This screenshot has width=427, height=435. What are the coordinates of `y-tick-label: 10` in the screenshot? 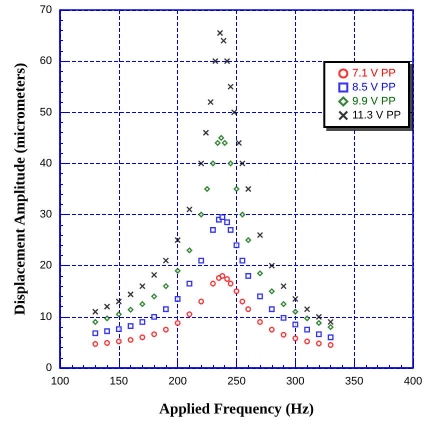 It's located at (46, 316).